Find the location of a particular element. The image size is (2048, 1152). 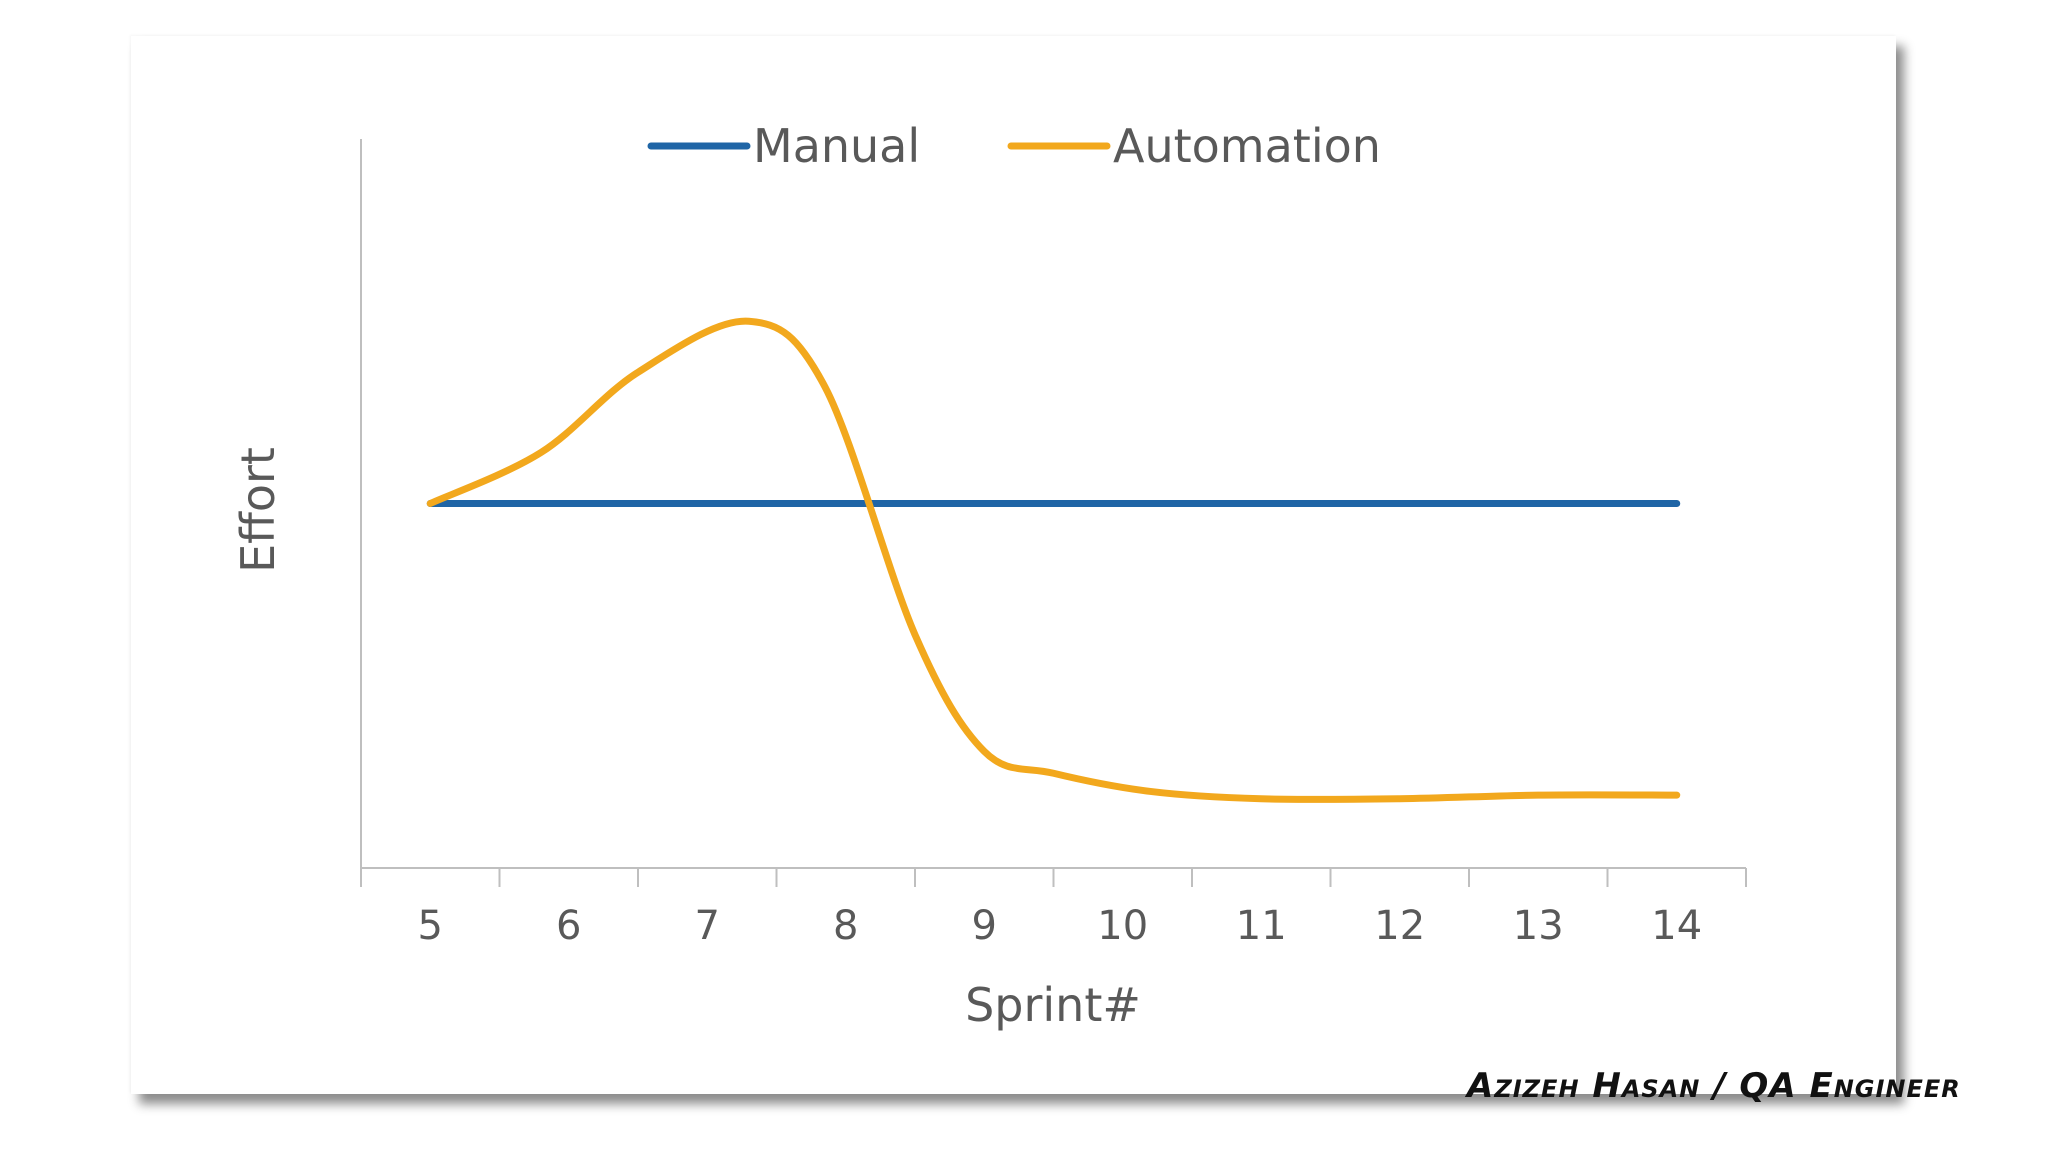

legend-label-automation: Automation is located at coordinates (1247, 146).